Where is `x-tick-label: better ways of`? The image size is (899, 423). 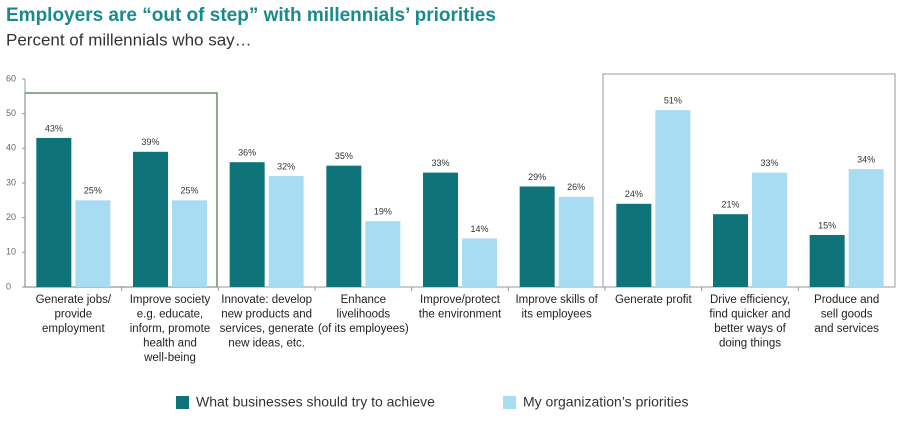
x-tick-label: better ways of is located at coordinates (750, 329).